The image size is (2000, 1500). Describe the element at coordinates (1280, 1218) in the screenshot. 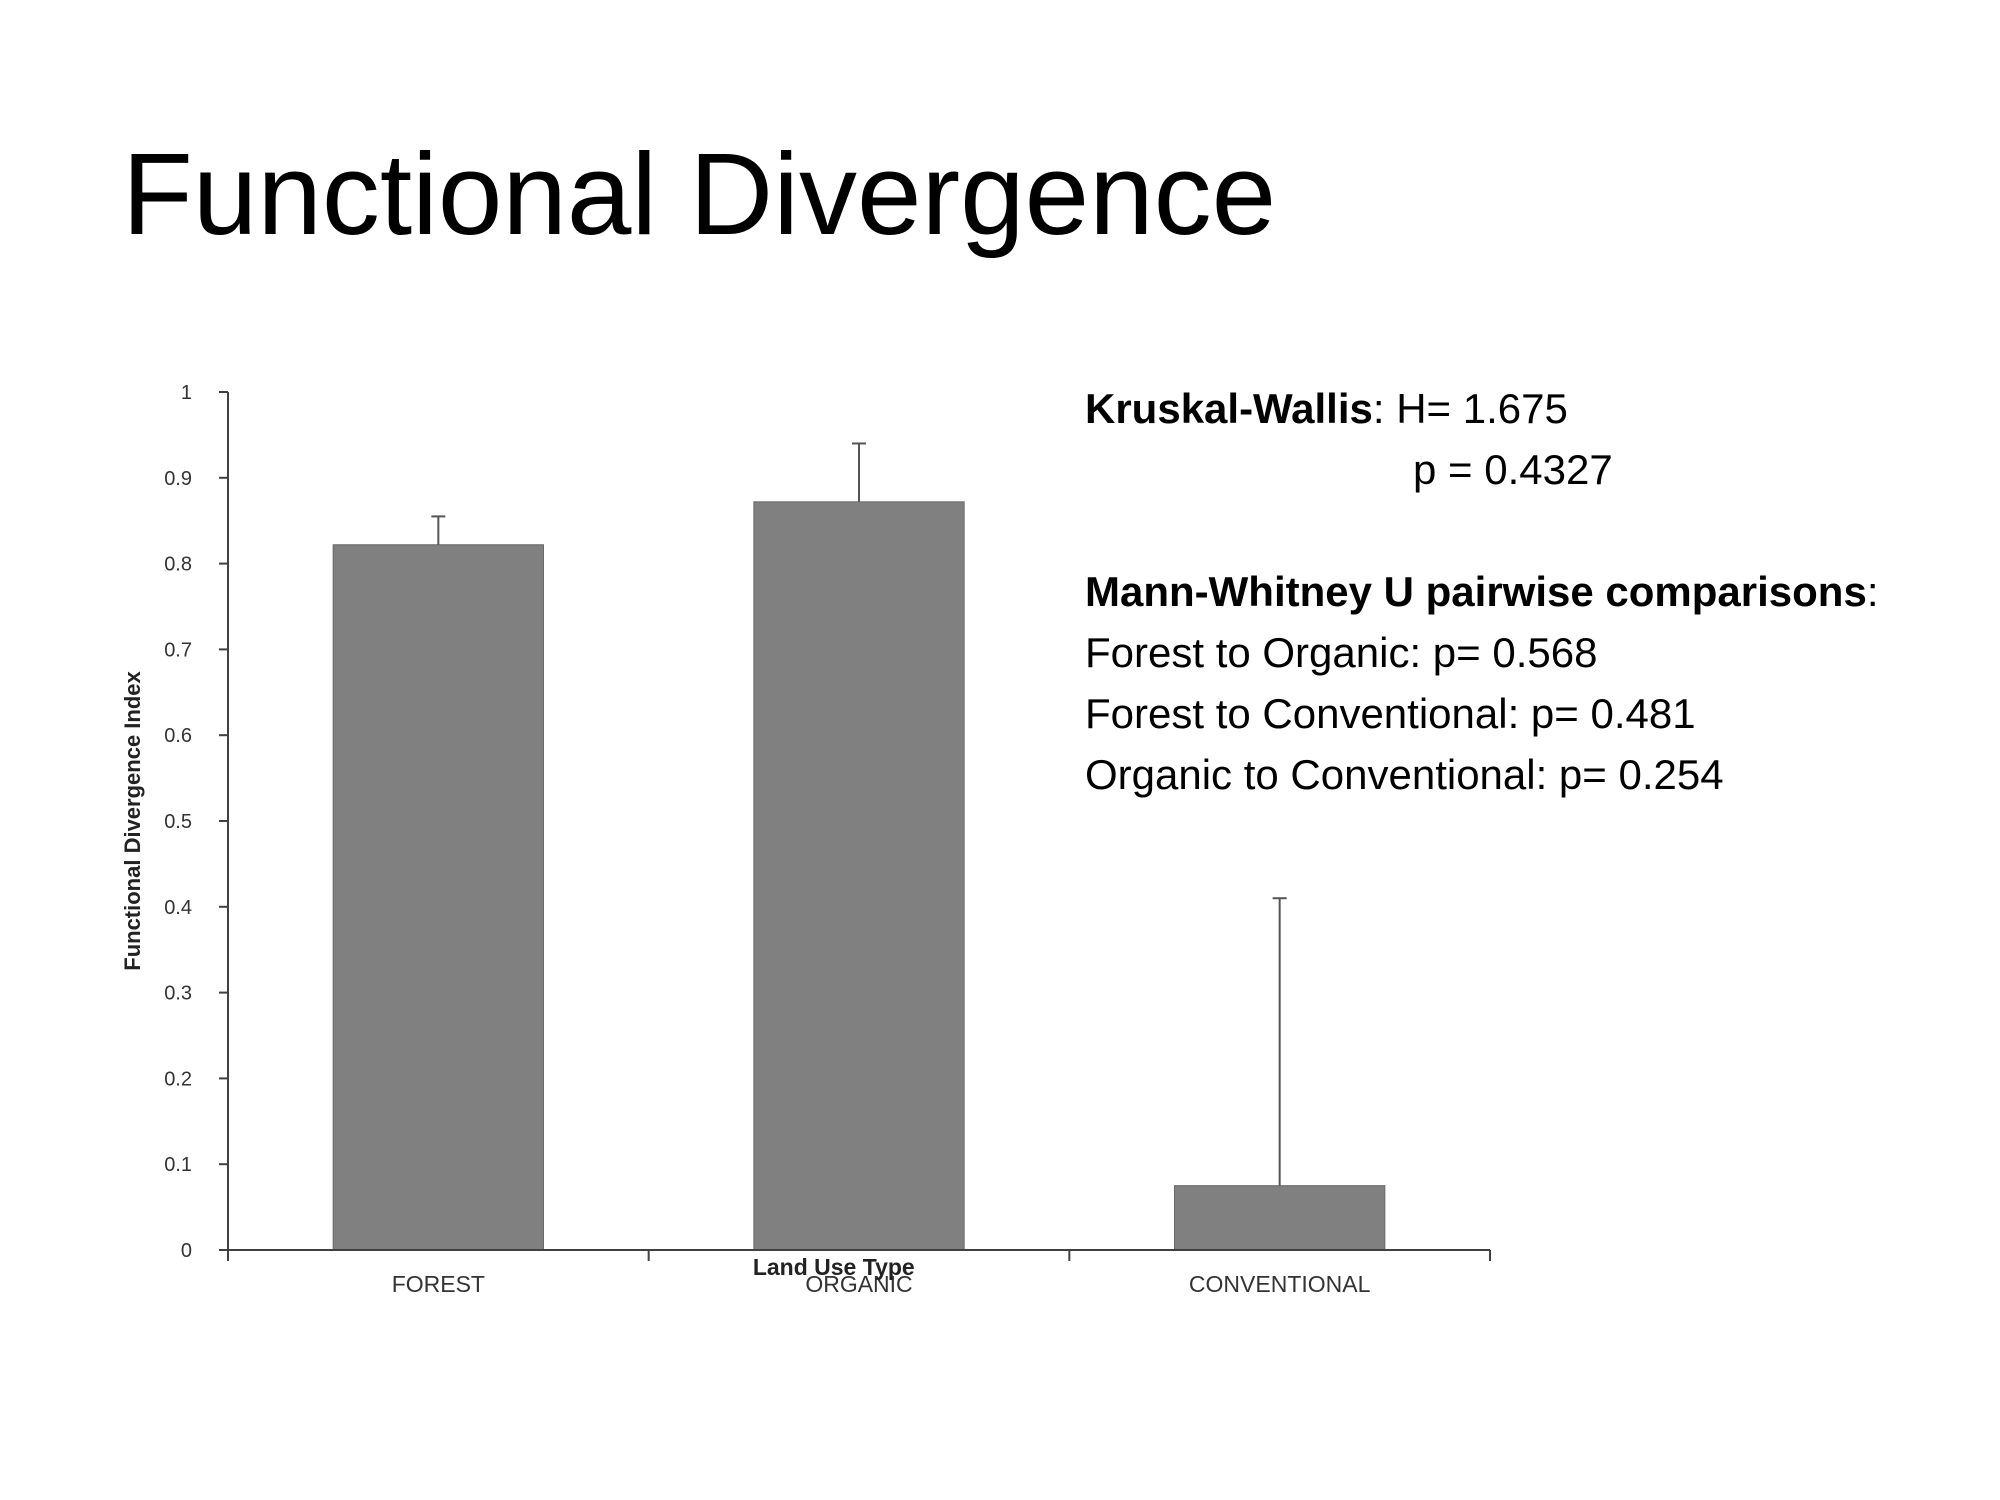

I see `bar-conventional` at that location.